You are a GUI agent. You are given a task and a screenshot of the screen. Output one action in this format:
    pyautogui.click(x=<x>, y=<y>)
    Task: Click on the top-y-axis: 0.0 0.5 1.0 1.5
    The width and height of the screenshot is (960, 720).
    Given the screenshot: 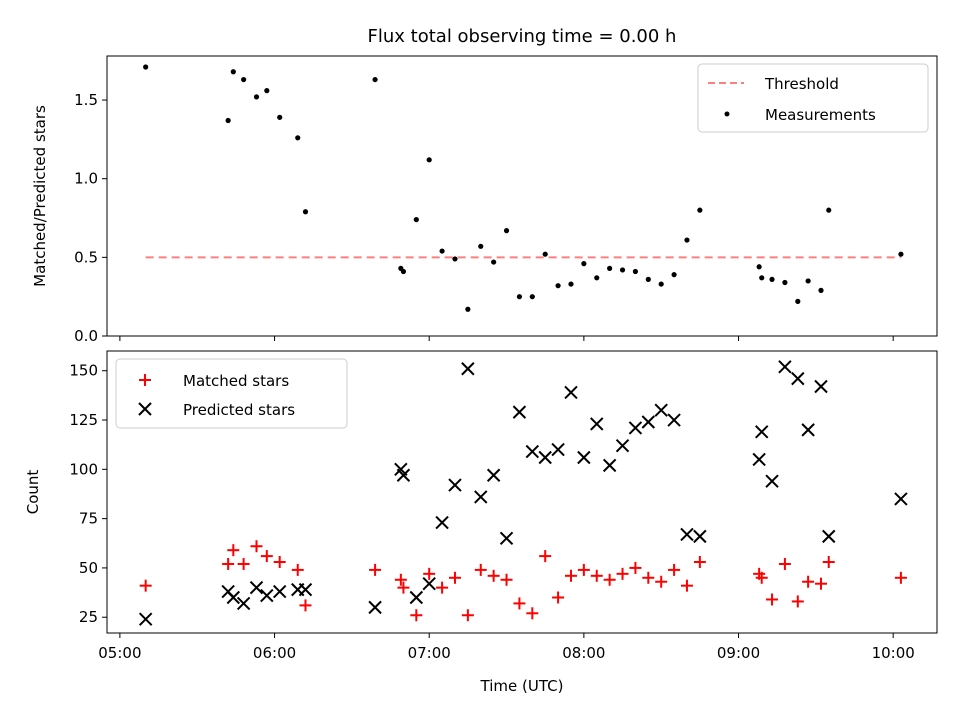 What is the action you would take?
    pyautogui.click(x=90, y=218)
    